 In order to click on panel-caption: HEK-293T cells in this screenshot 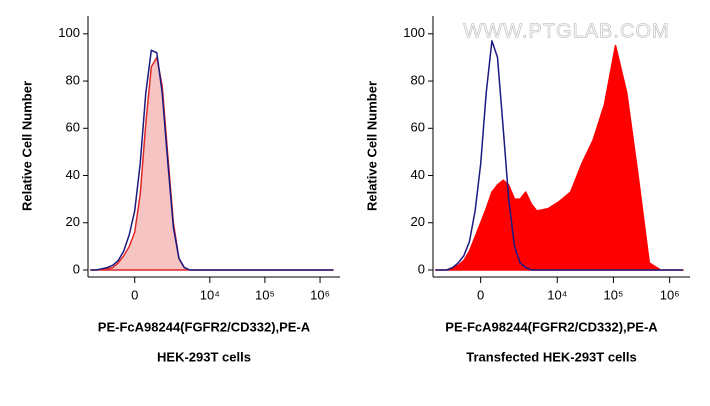, I will do `click(204, 356)`.